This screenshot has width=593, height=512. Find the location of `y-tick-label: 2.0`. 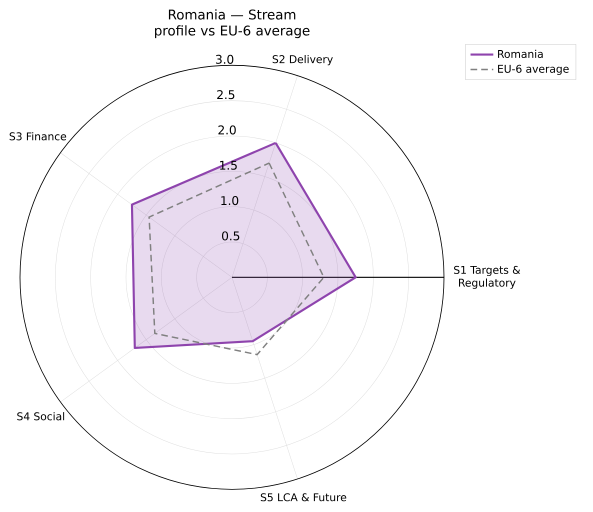

y-tick-label: 2.0 is located at coordinates (227, 129).